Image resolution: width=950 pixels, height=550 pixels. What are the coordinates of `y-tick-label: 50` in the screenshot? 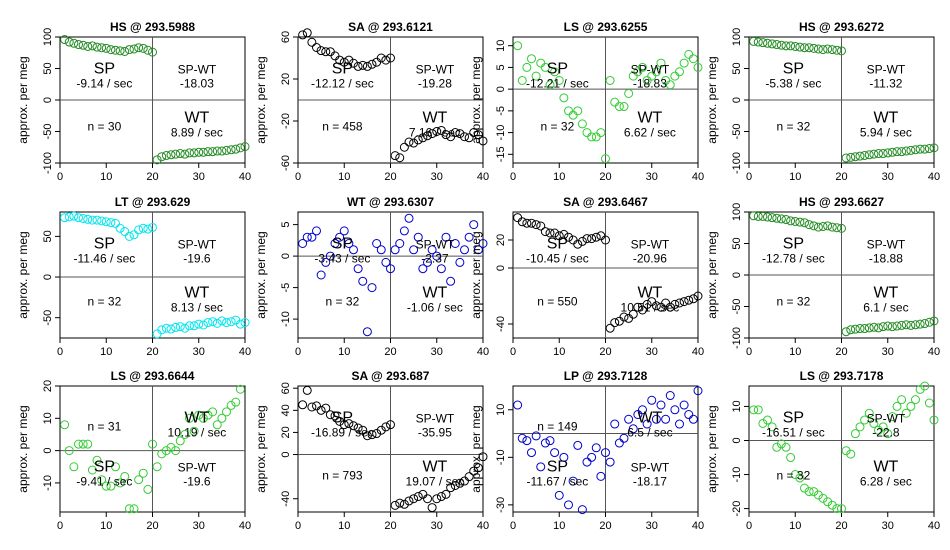 It's located at (48, 68).